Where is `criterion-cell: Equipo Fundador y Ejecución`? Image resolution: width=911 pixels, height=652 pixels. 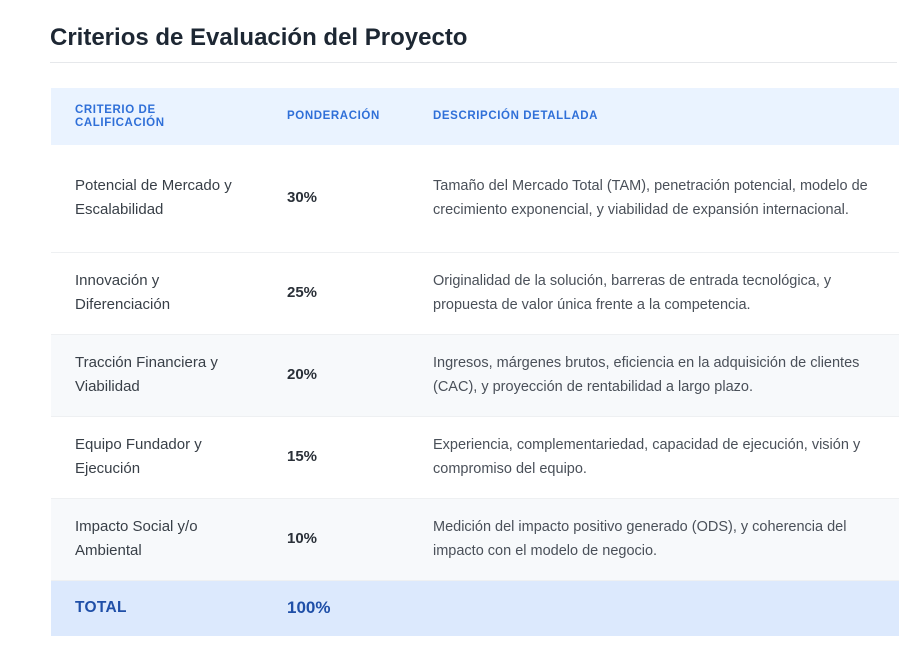 criterion-cell: Equipo Fundador y Ejecución is located at coordinates (157, 457).